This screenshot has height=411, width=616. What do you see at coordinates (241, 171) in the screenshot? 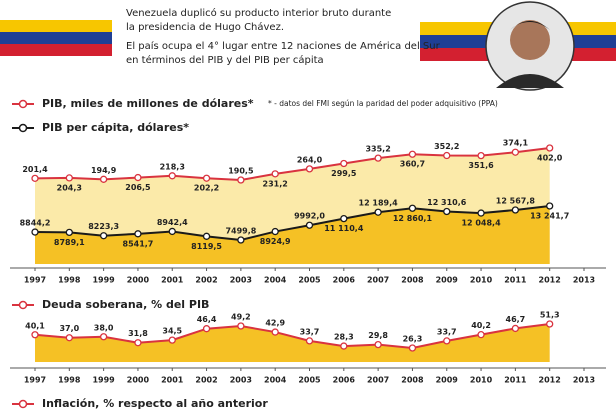
I see `value-label: 190,5` at bounding box center [241, 171].